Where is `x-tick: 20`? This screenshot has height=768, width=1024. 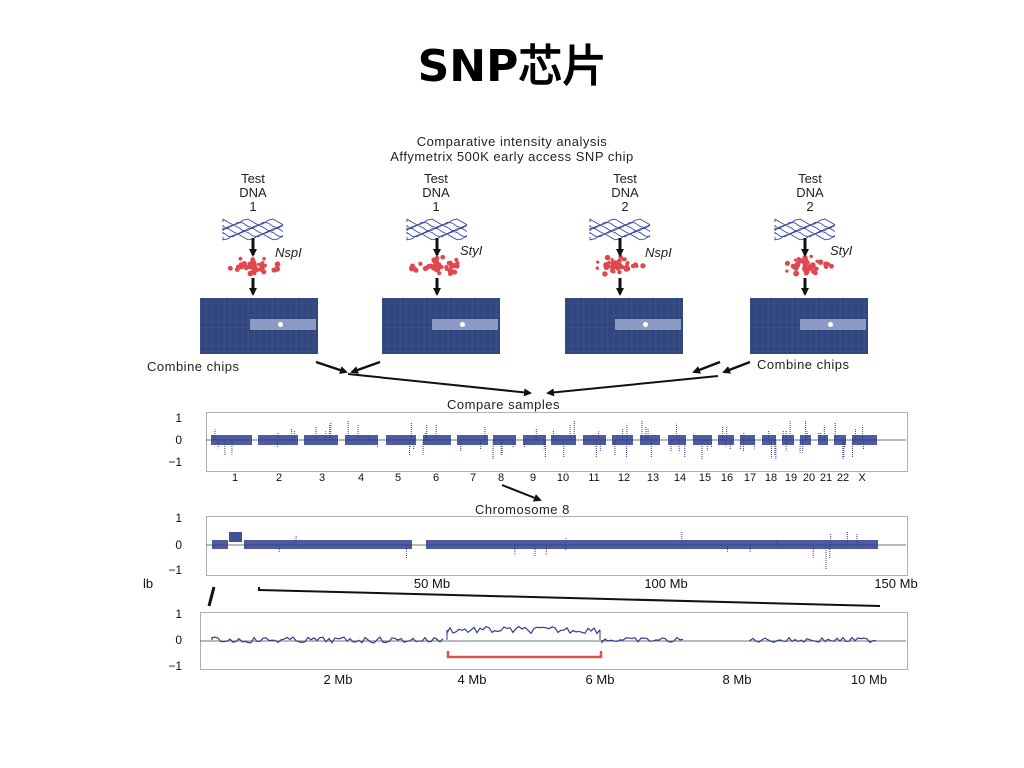
x-tick: 20 is located at coordinates (809, 478).